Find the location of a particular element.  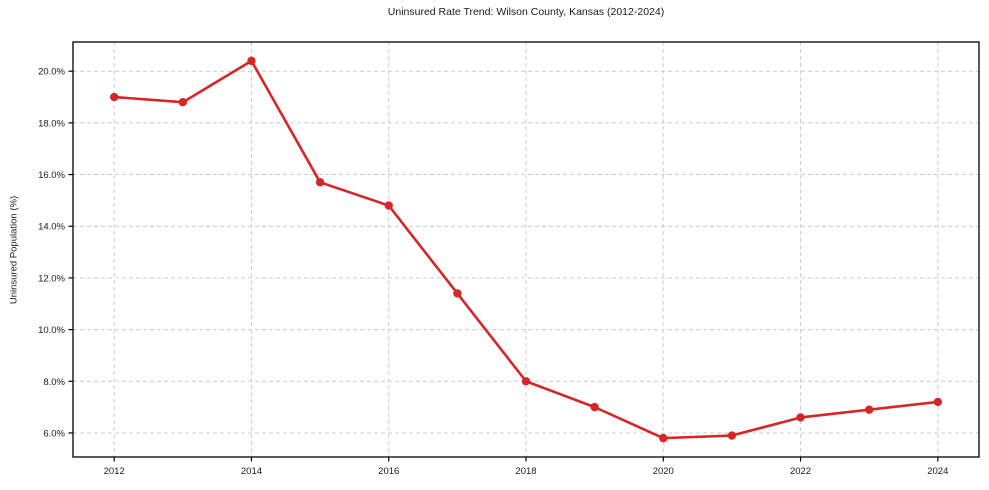

x-tick-label: 2022 is located at coordinates (800, 471).